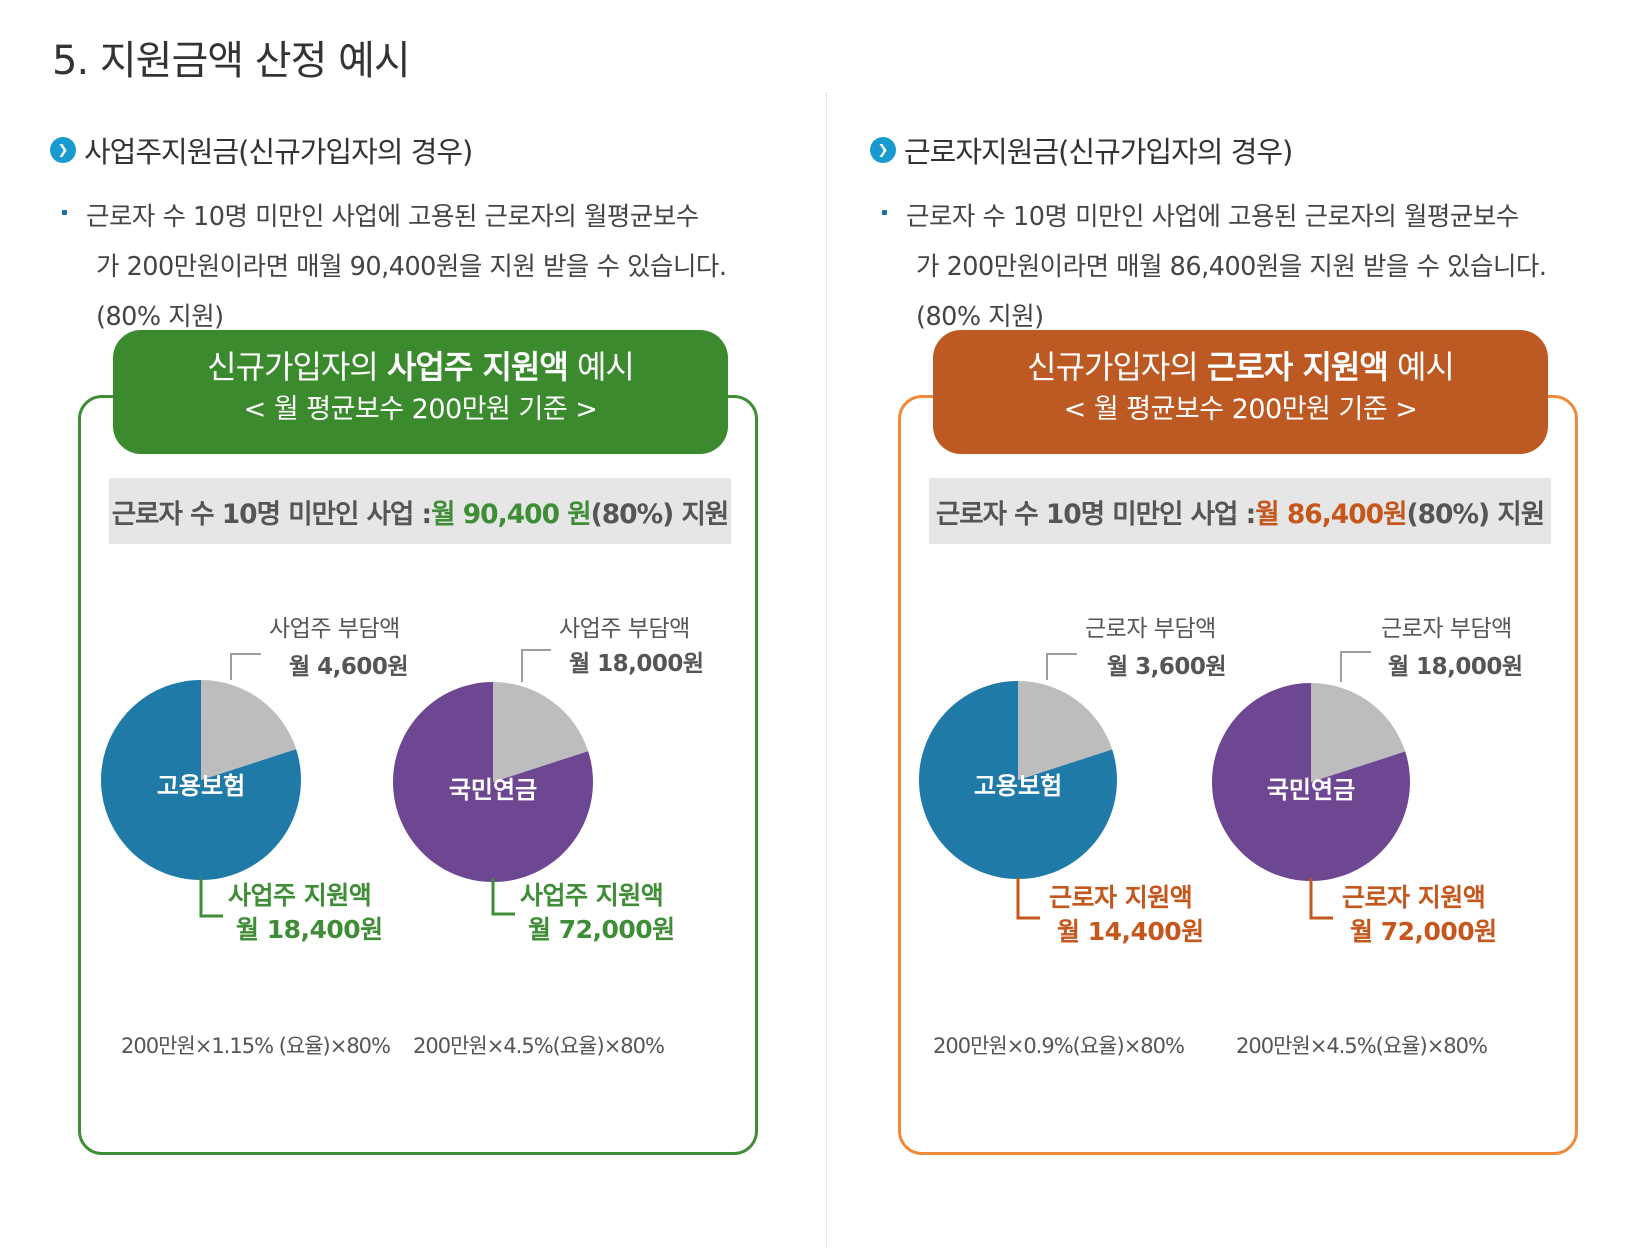  I want to click on pie-employment-insurance: 고용보험 사업주 부담액 월 4,600원 사업주 지원액 월 18,400원, so click(255, 780).